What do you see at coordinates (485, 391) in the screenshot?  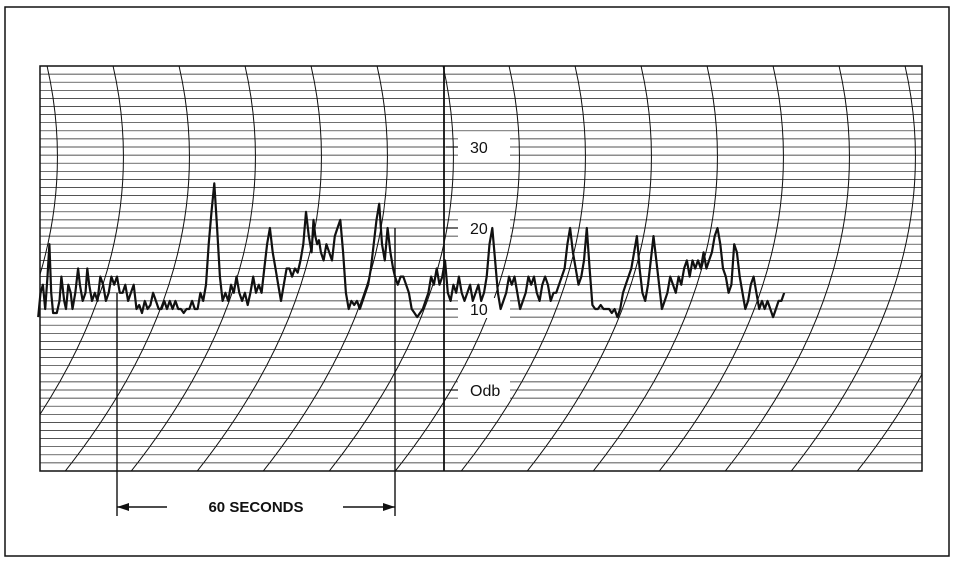 I see `y-tick-label: Odb` at bounding box center [485, 391].